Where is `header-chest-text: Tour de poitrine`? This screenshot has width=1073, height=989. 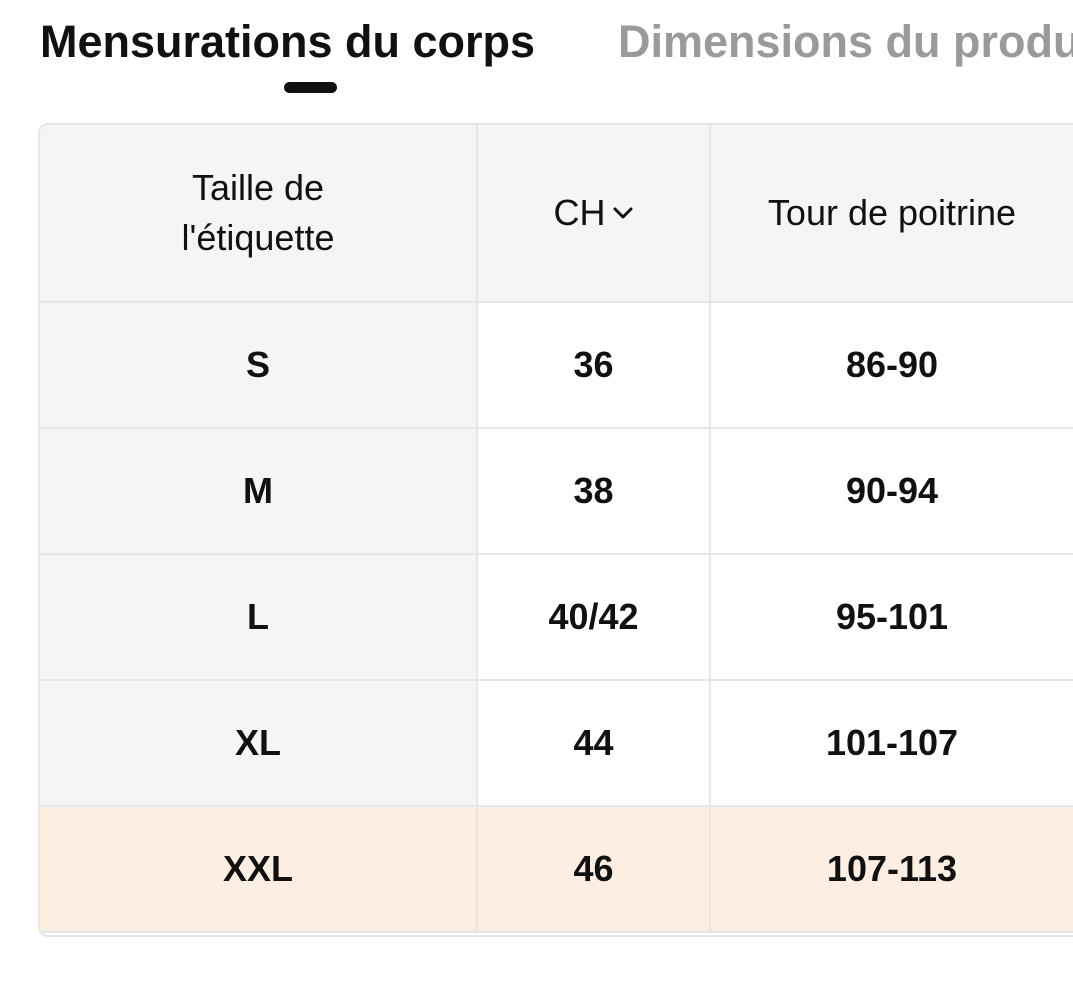
header-chest-text: Tour de poitrine is located at coordinates (892, 212).